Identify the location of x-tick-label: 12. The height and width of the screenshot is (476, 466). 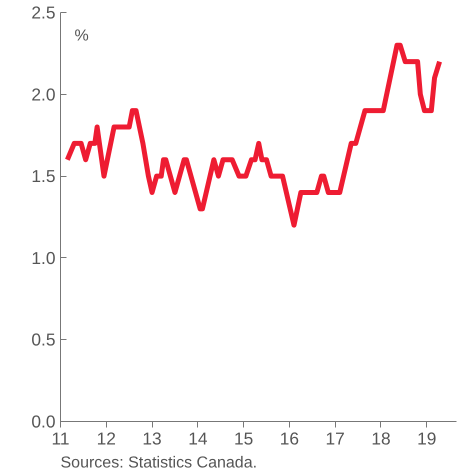
(106, 438).